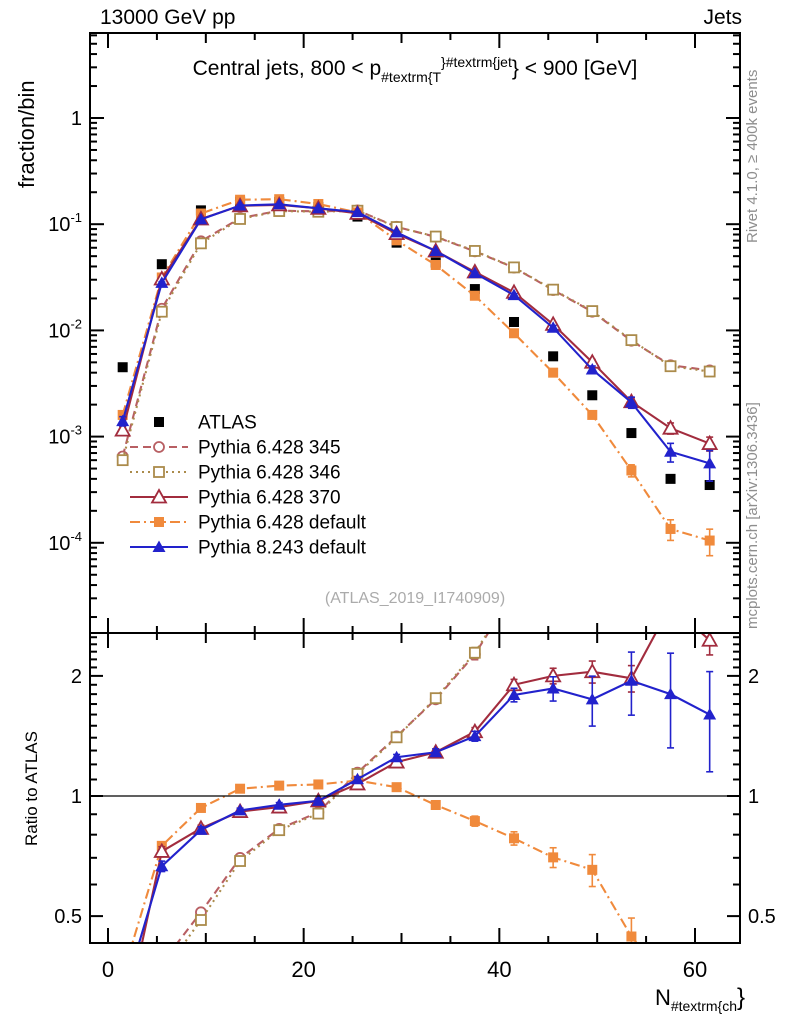 Image resolution: width=786 pixels, height=1024 pixels. I want to click on svg-text: Pythia 6.428 346, so click(269, 473).